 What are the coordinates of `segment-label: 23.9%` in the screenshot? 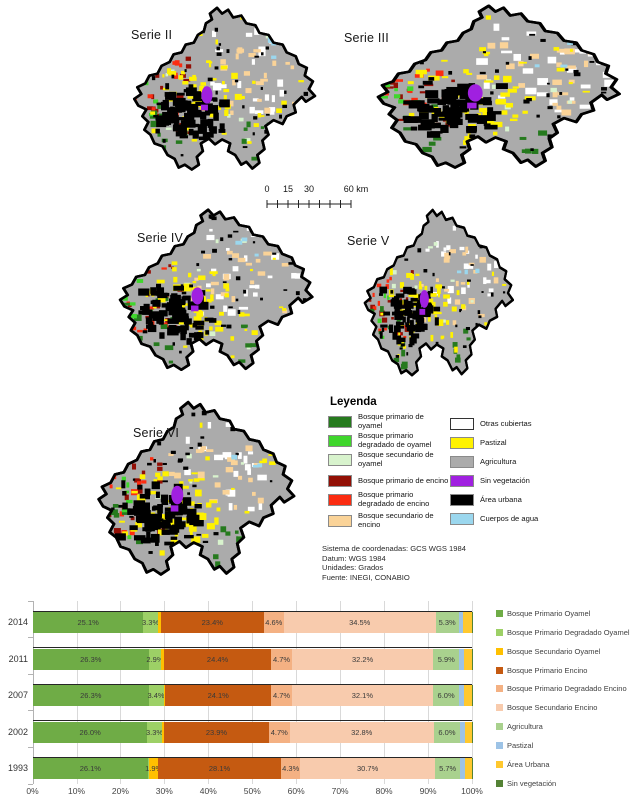 It's located at (216, 732).